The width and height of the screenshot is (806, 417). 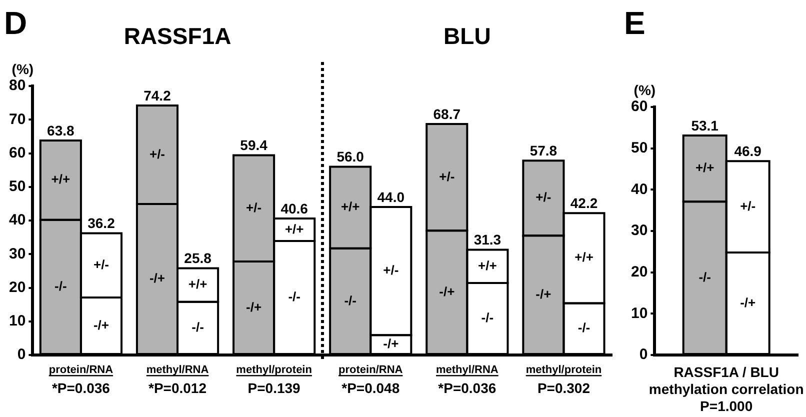 I want to click on total-label: 74.2, so click(x=158, y=95).